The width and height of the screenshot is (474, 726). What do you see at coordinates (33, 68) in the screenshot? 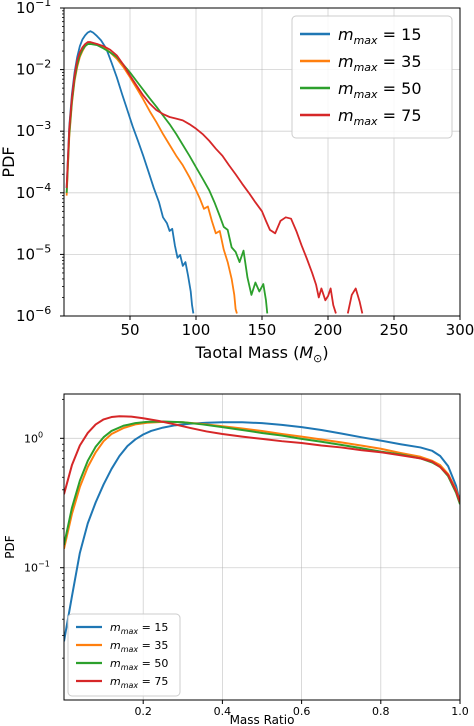
I see `y-tick-label: 10⁻²` at bounding box center [33, 68].